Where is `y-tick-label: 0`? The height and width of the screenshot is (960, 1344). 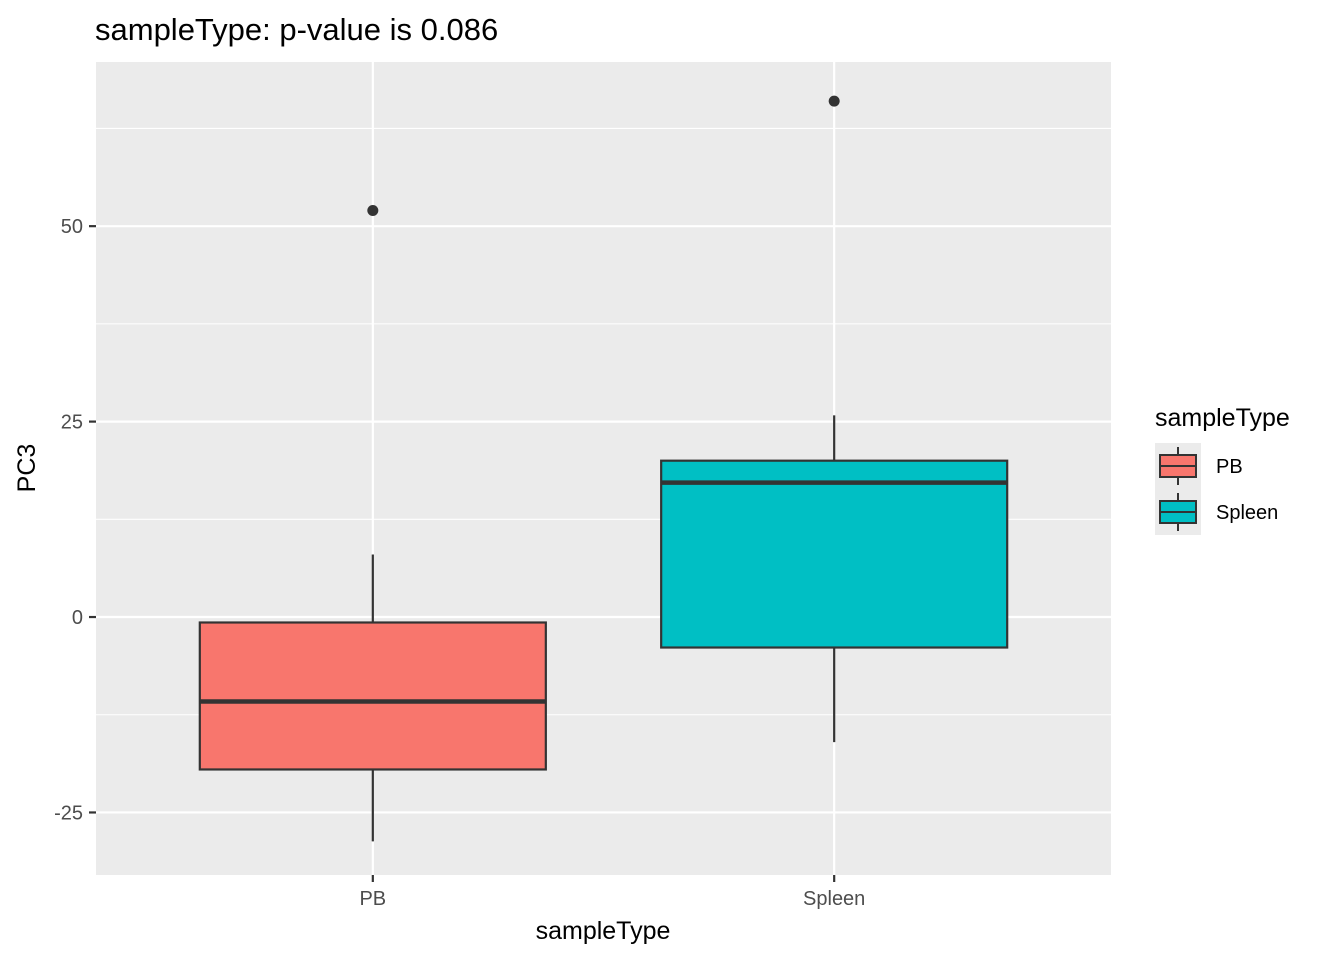 y-tick-label: 0 is located at coordinates (77, 618).